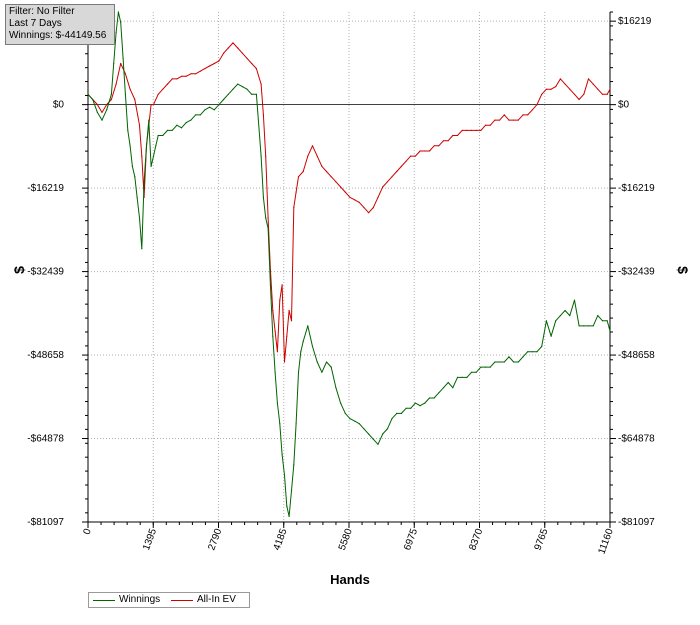 The height and width of the screenshot is (625, 700). What do you see at coordinates (35, 23) in the screenshot?
I see `period-line: Last 7 Days` at bounding box center [35, 23].